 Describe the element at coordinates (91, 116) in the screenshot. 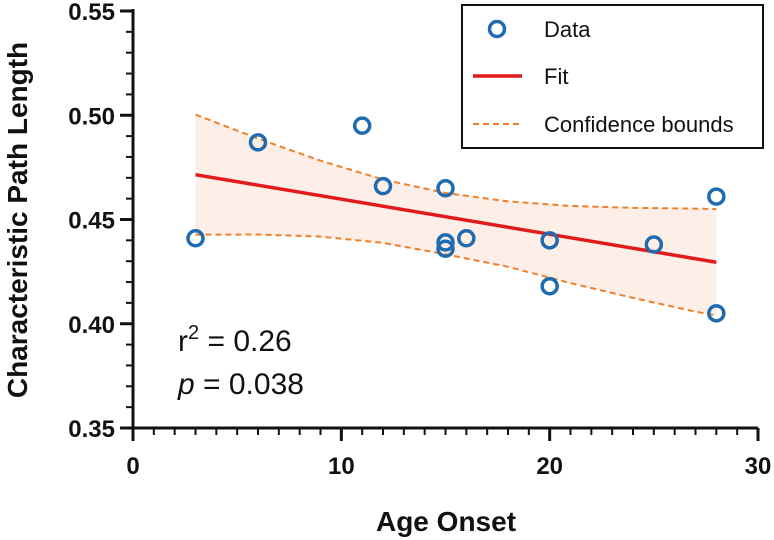

I see `y-tick-label: 0.50` at that location.